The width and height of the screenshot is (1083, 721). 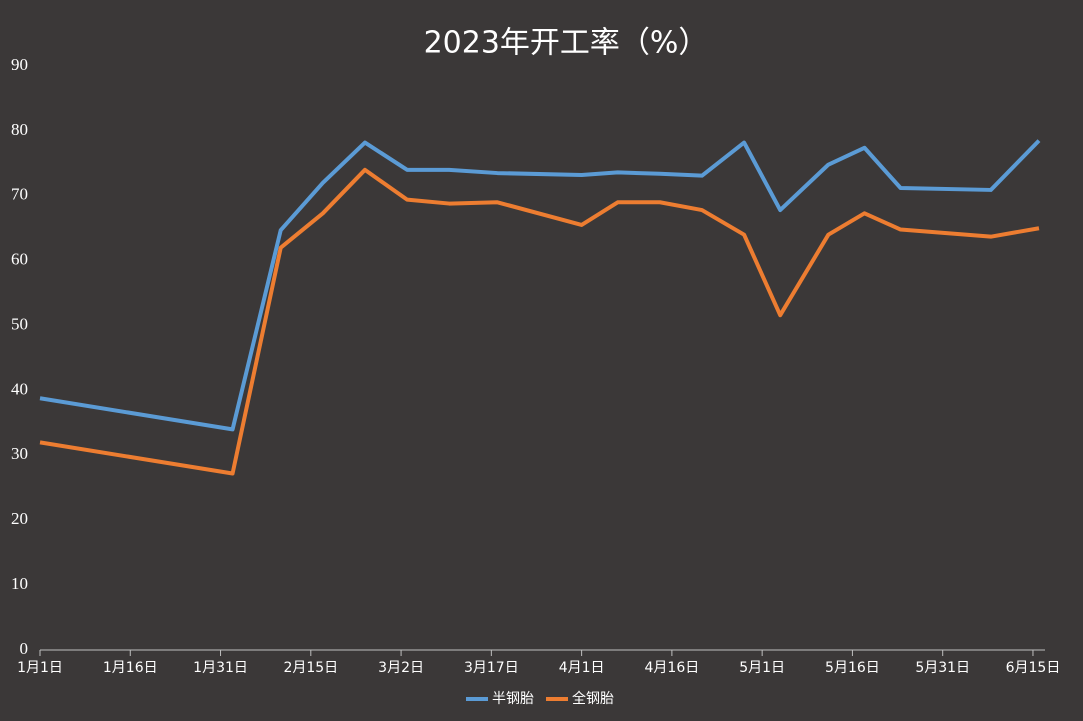 I want to click on y-tick-label: 90, so click(x=19, y=64).